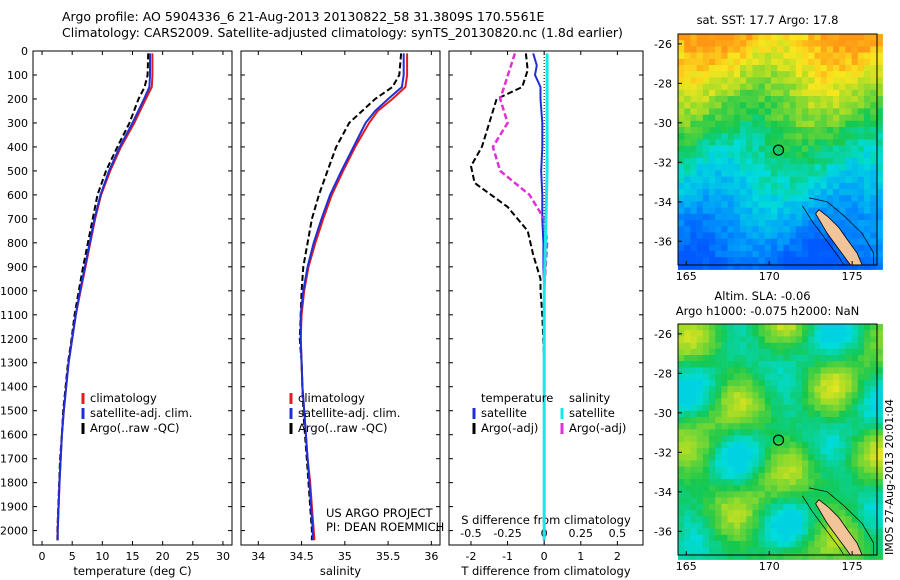 This screenshot has width=900, height=580. Describe the element at coordinates (686, 276) in the screenshot. I see `lon-tick-label: 165` at that location.